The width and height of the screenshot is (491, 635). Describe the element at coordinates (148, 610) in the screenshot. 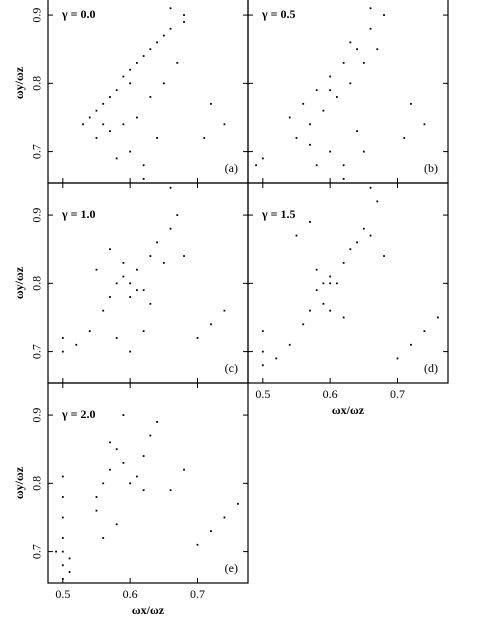

I see `x-axis-label: ωx/ωz` at that location.